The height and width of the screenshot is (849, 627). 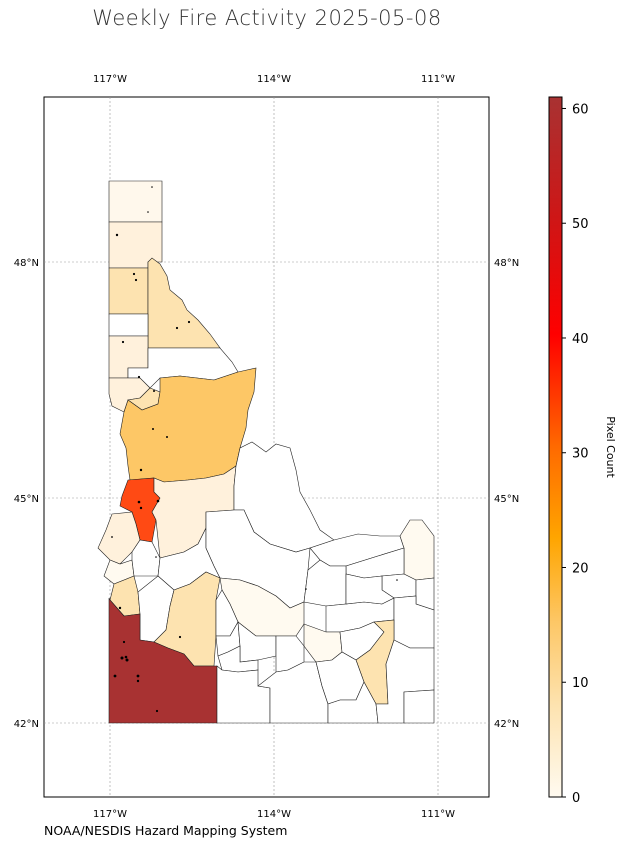 What do you see at coordinates (438, 814) in the screenshot?
I see `lon-label-bottom-111w: 111°W` at bounding box center [438, 814].